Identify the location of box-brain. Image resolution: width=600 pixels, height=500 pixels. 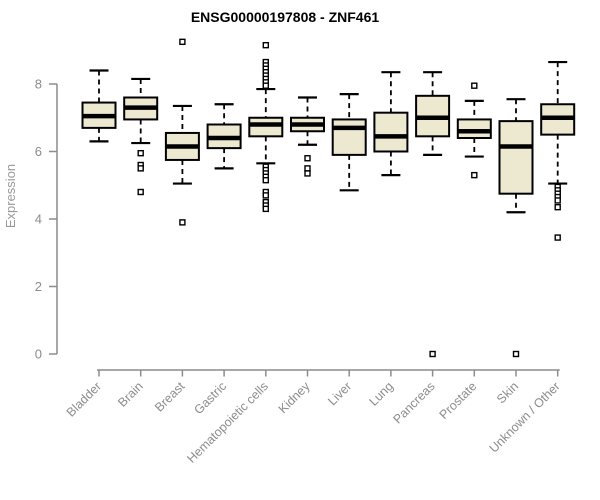
(141, 136).